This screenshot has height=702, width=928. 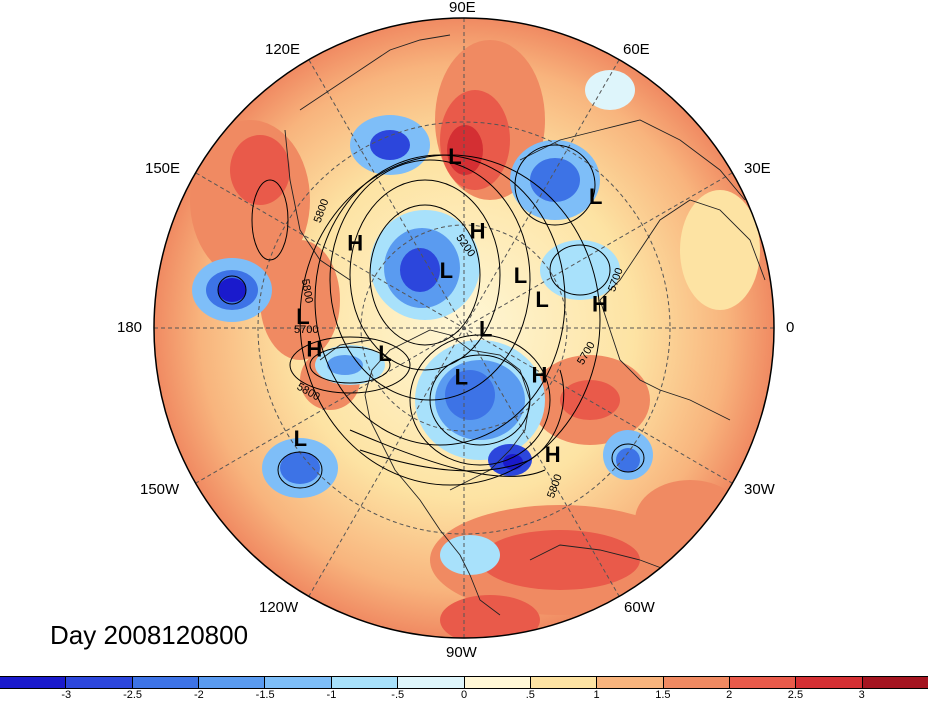 I want to click on colorbar-ticks: -3 -2.5 -2 -1.5 -1 -.5 0 .5 1 1.5 2 2.5 3, so click(x=464, y=695).